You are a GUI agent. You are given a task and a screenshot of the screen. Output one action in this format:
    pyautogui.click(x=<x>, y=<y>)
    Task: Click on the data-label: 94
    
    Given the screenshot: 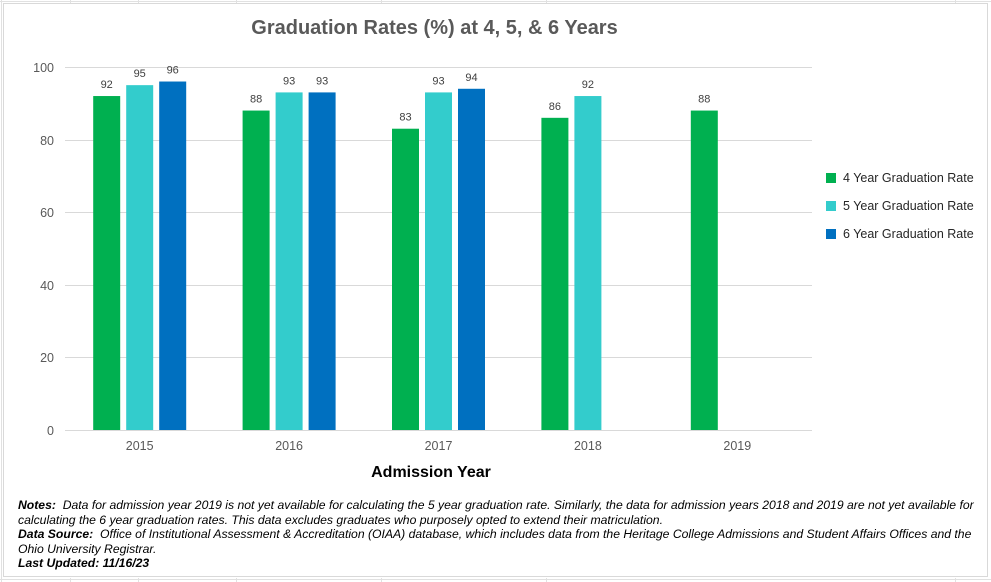 What is the action you would take?
    pyautogui.click(x=471, y=78)
    